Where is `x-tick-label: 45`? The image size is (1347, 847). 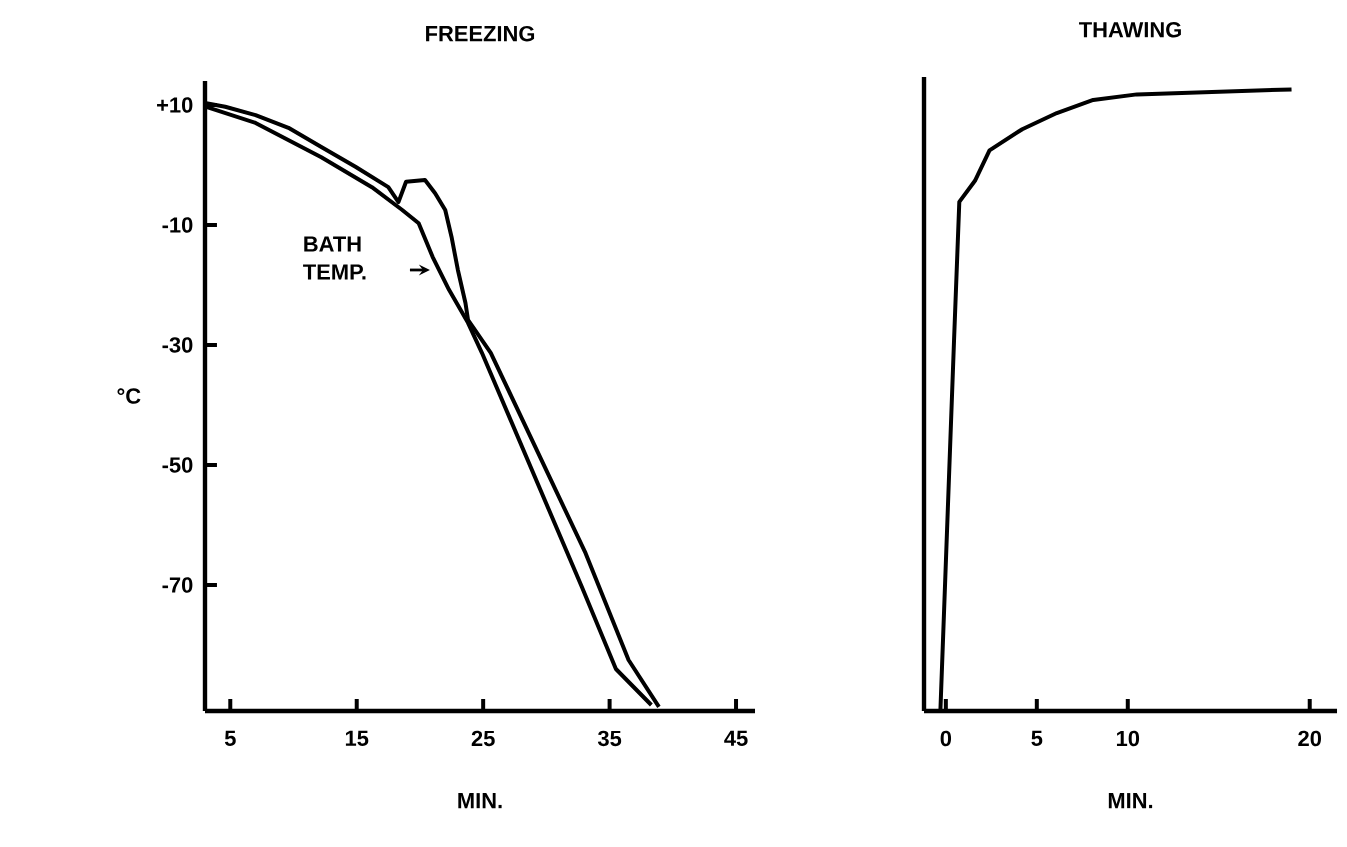
x-tick-label: 45 is located at coordinates (736, 738).